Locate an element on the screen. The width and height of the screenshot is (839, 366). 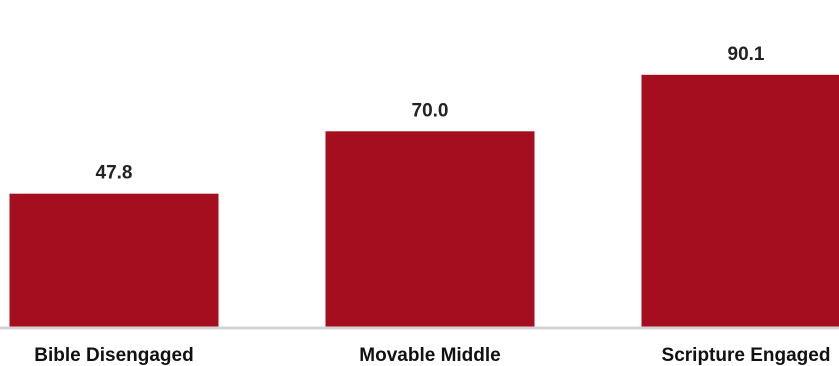
category-label-movable-middle: Movable Middle is located at coordinates (429, 355).